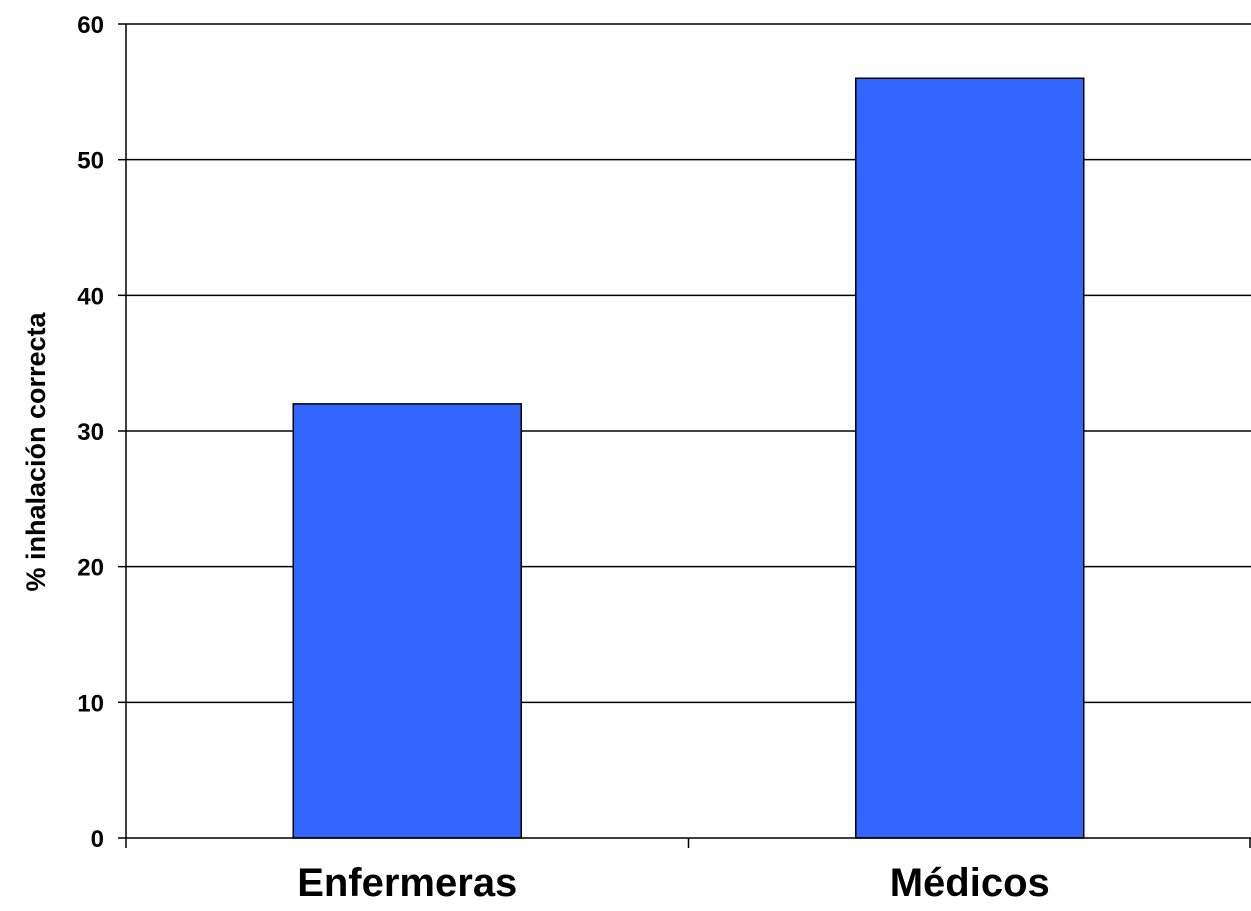 This screenshot has width=1251, height=911. What do you see at coordinates (97, 839) in the screenshot?
I see `y-tick-label: 0` at bounding box center [97, 839].